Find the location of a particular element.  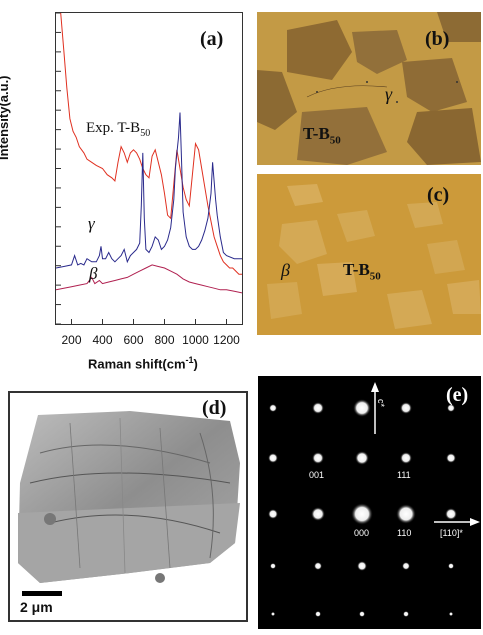

spot-001: 001 is located at coordinates (317, 475).